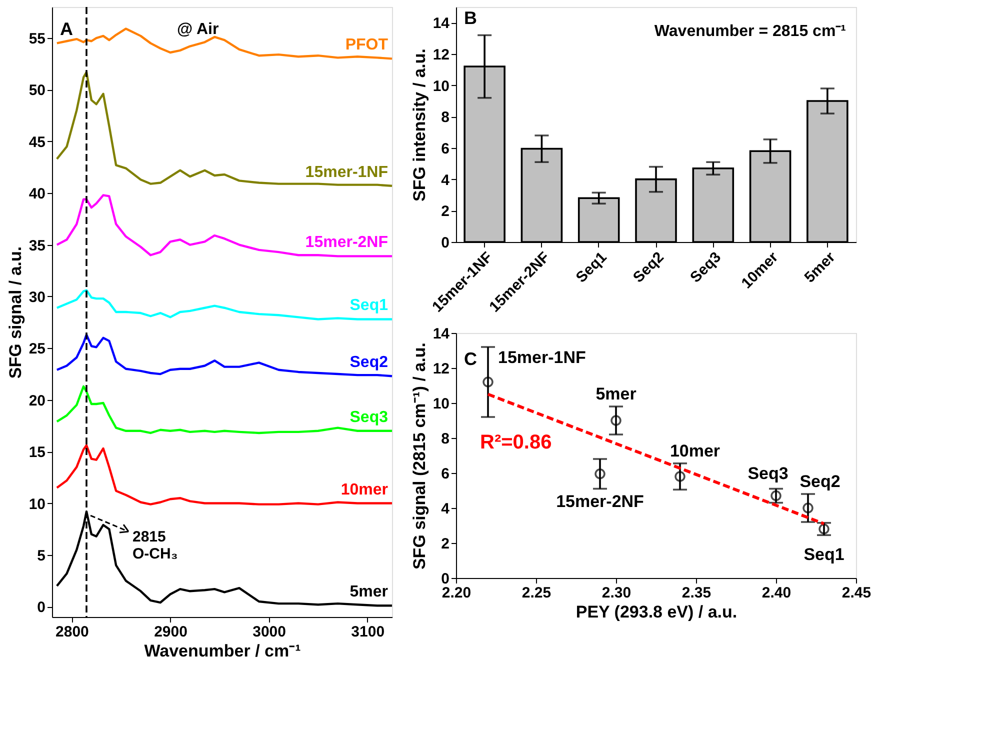  I want to click on series-label: Seq3, so click(369, 417).